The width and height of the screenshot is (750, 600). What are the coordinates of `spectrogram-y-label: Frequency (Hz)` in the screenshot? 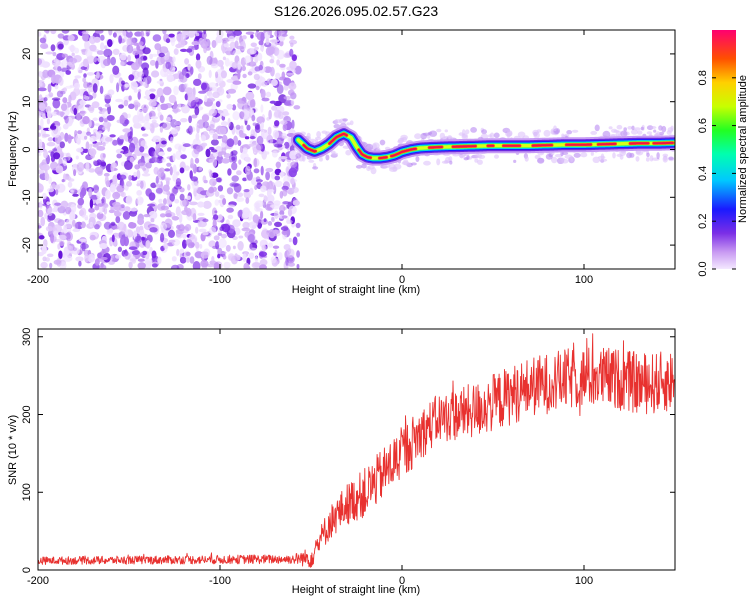 It's located at (13, 149).